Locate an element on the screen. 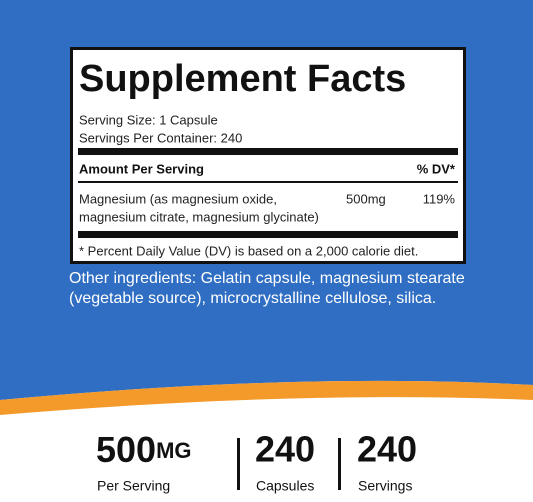 The height and width of the screenshot is (502, 533). serving-size: Serving Size: 1 Capsule is located at coordinates (148, 119).